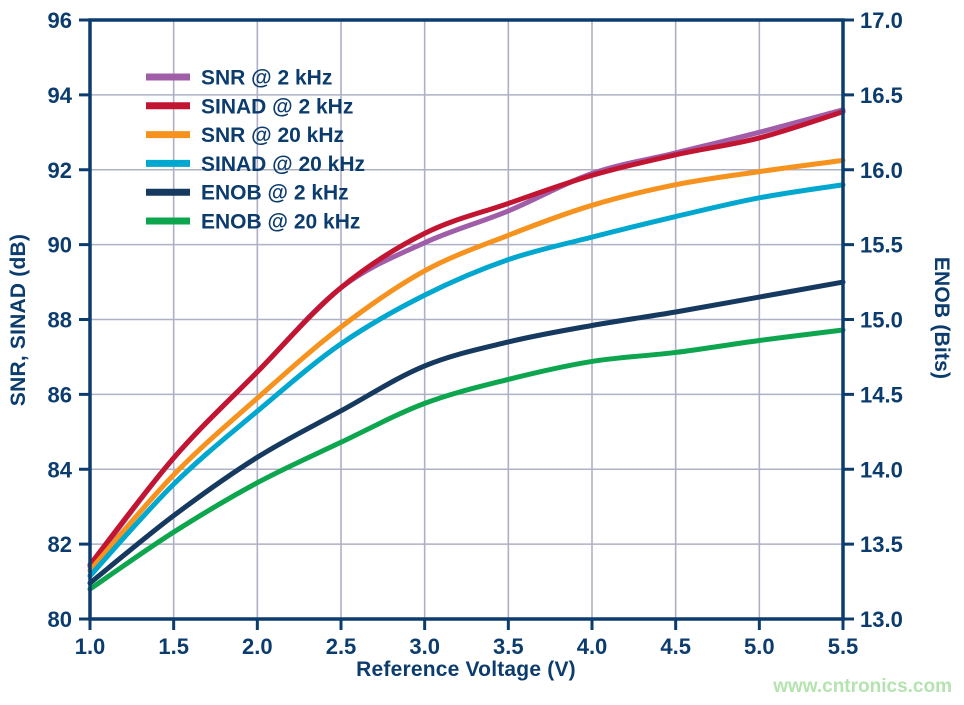  What do you see at coordinates (341, 646) in the screenshot?
I see `svg-text: 2.5` at bounding box center [341, 646].